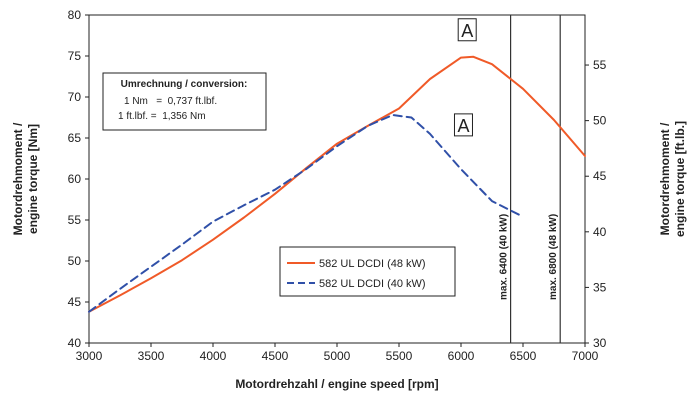  I want to click on y-axis-title: Motordrehmoment / engine torque [Nm], so click(25, 178).